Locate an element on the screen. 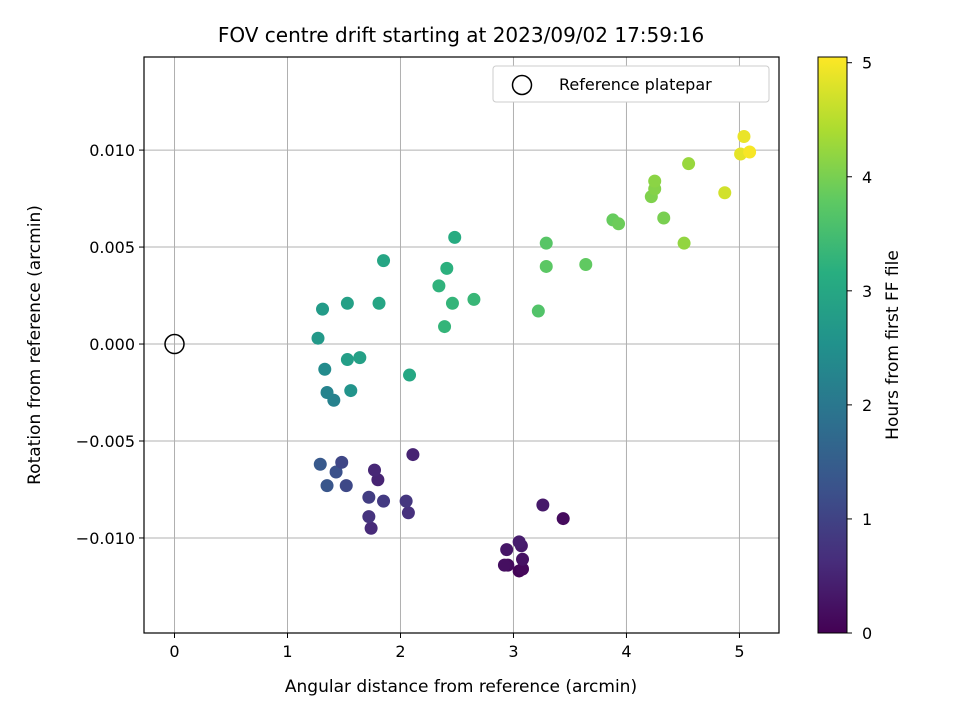  colorbar-gradient is located at coordinates (832, 345).